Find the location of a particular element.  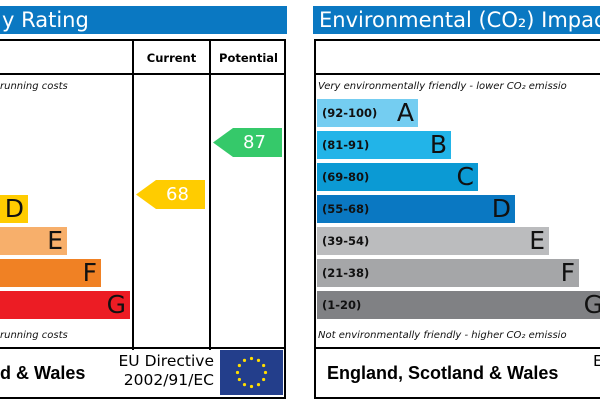

band-g: (1-20) G is located at coordinates (458, 305).